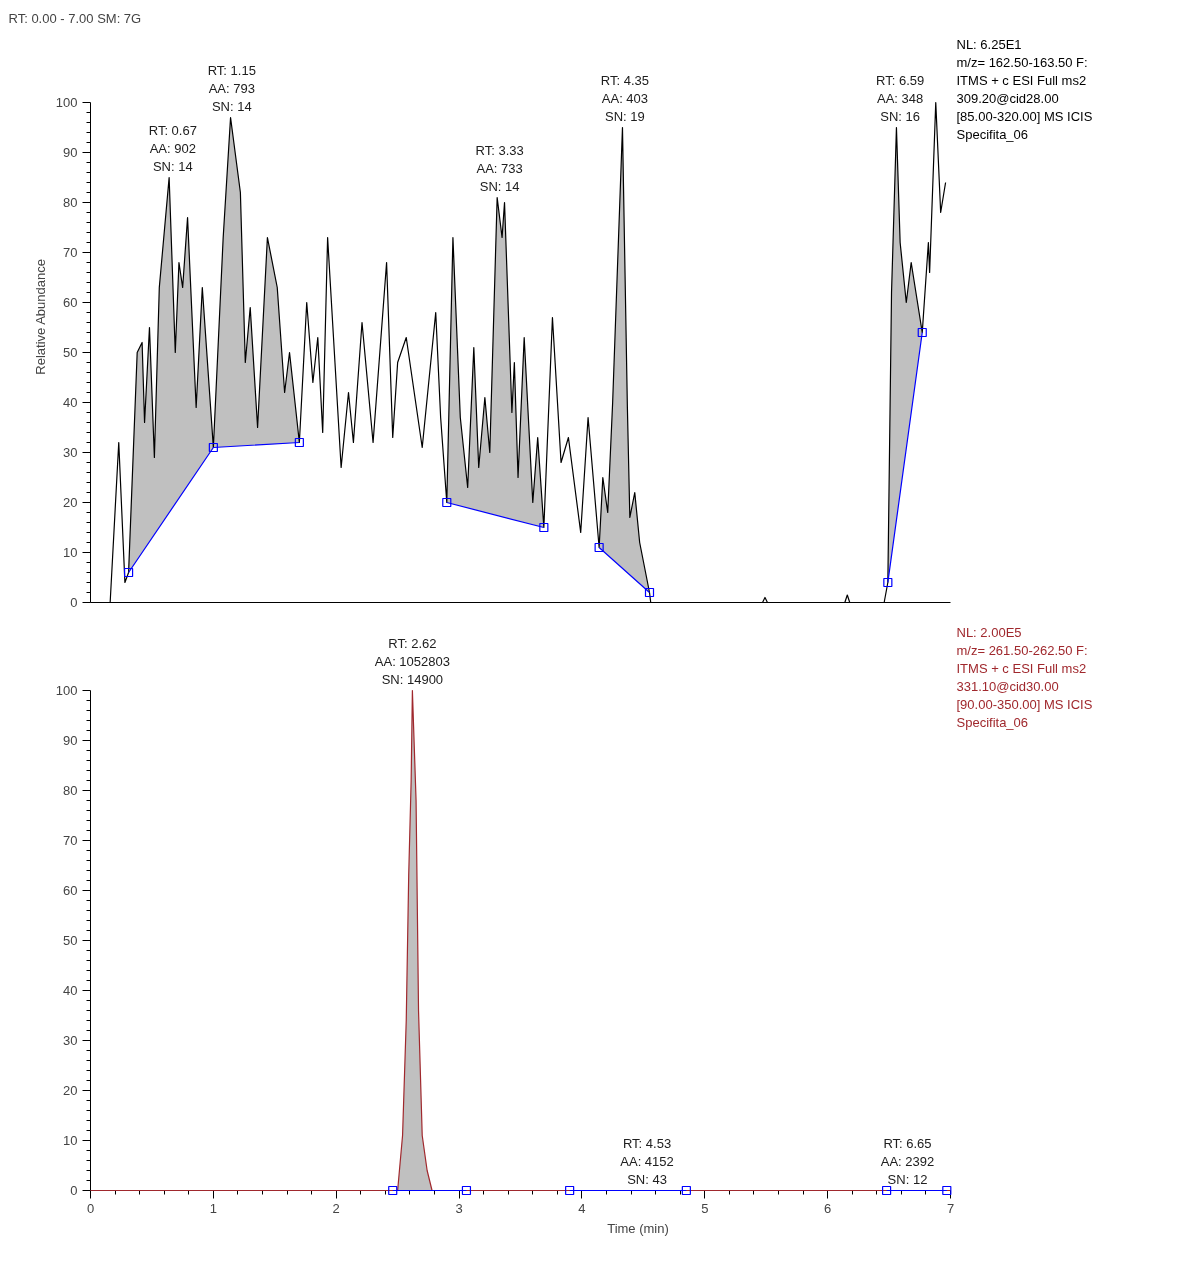 The width and height of the screenshot is (1191, 1263). I want to click on x-tick-label: 3, so click(459, 1208).